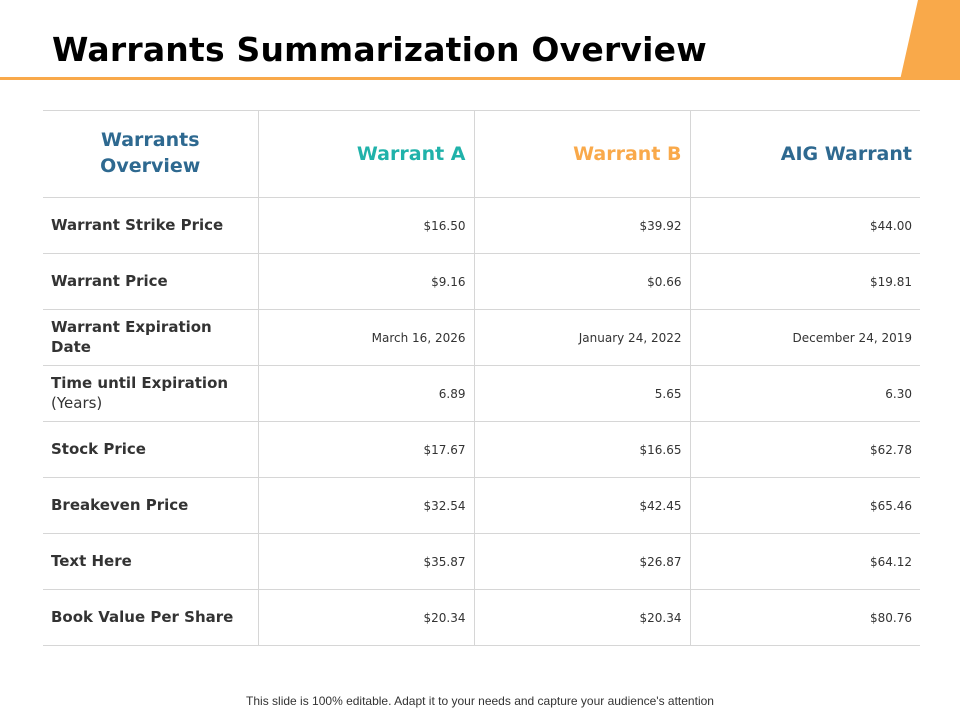 Image resolution: width=960 pixels, height=720 pixels. Describe the element at coordinates (366, 337) in the screenshot. I see `table-cell: March 16, 2026` at that location.